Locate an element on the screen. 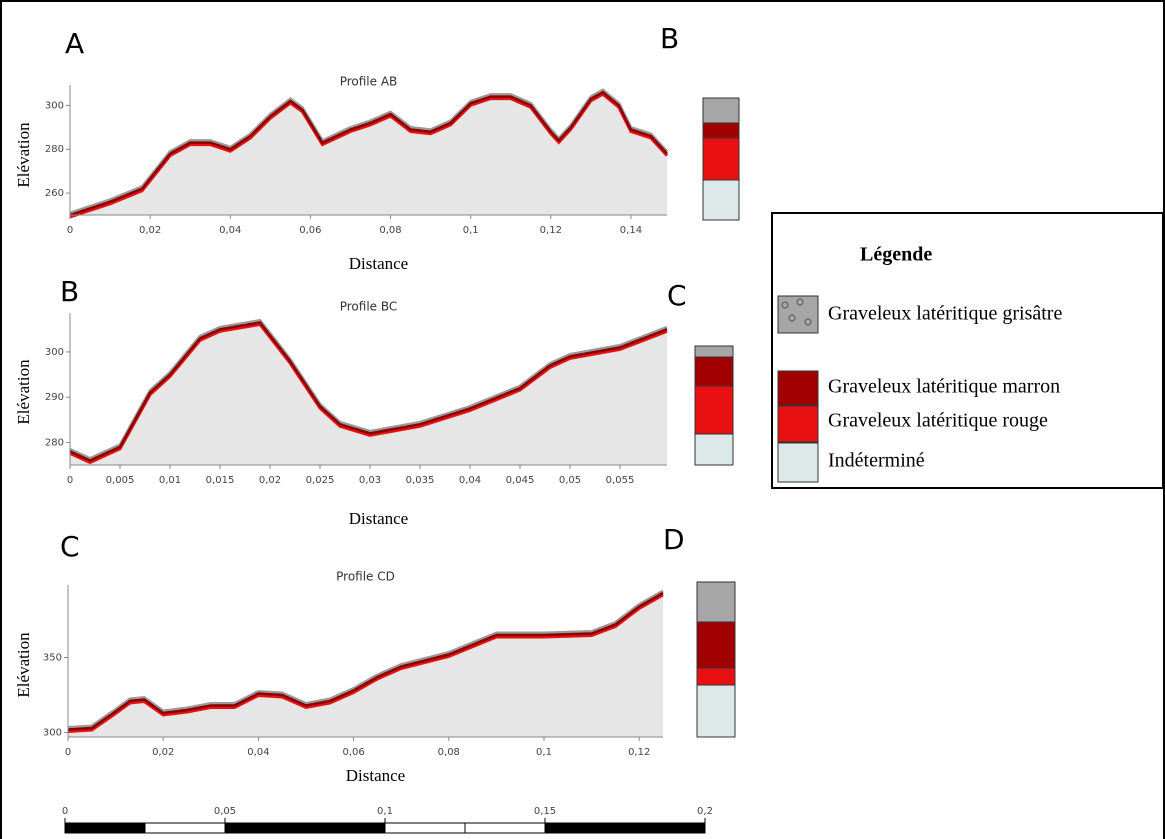 Image resolution: width=1165 pixels, height=839 pixels. legend-label: Graveleux latéritique marron is located at coordinates (944, 387).